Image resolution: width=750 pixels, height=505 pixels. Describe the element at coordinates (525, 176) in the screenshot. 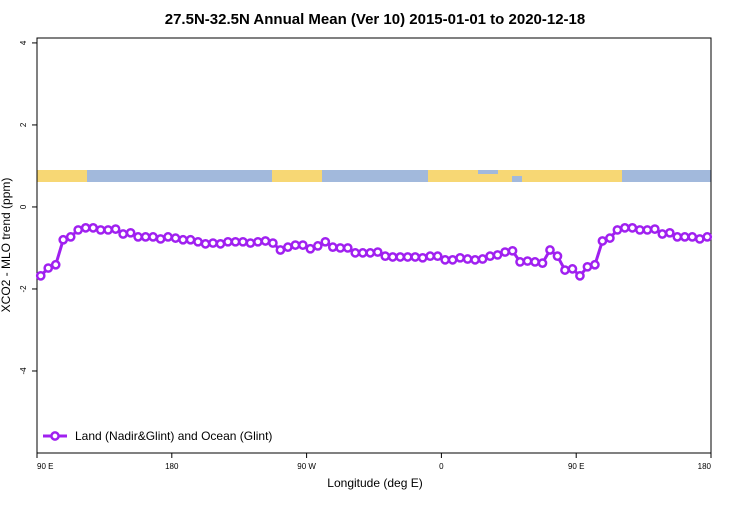

I see `land-segment` at that location.